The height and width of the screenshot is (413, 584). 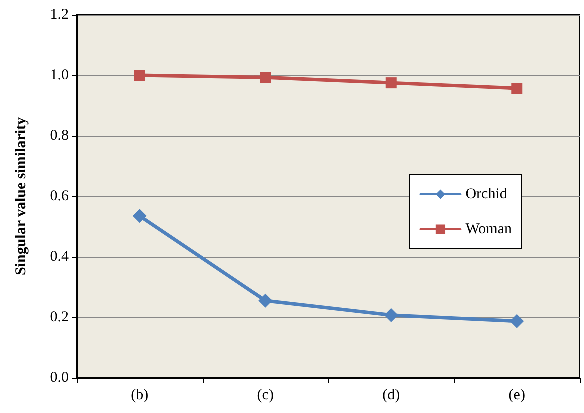 What do you see at coordinates (60, 196) in the screenshot?
I see `y-tick-label: 0.6` at bounding box center [60, 196].